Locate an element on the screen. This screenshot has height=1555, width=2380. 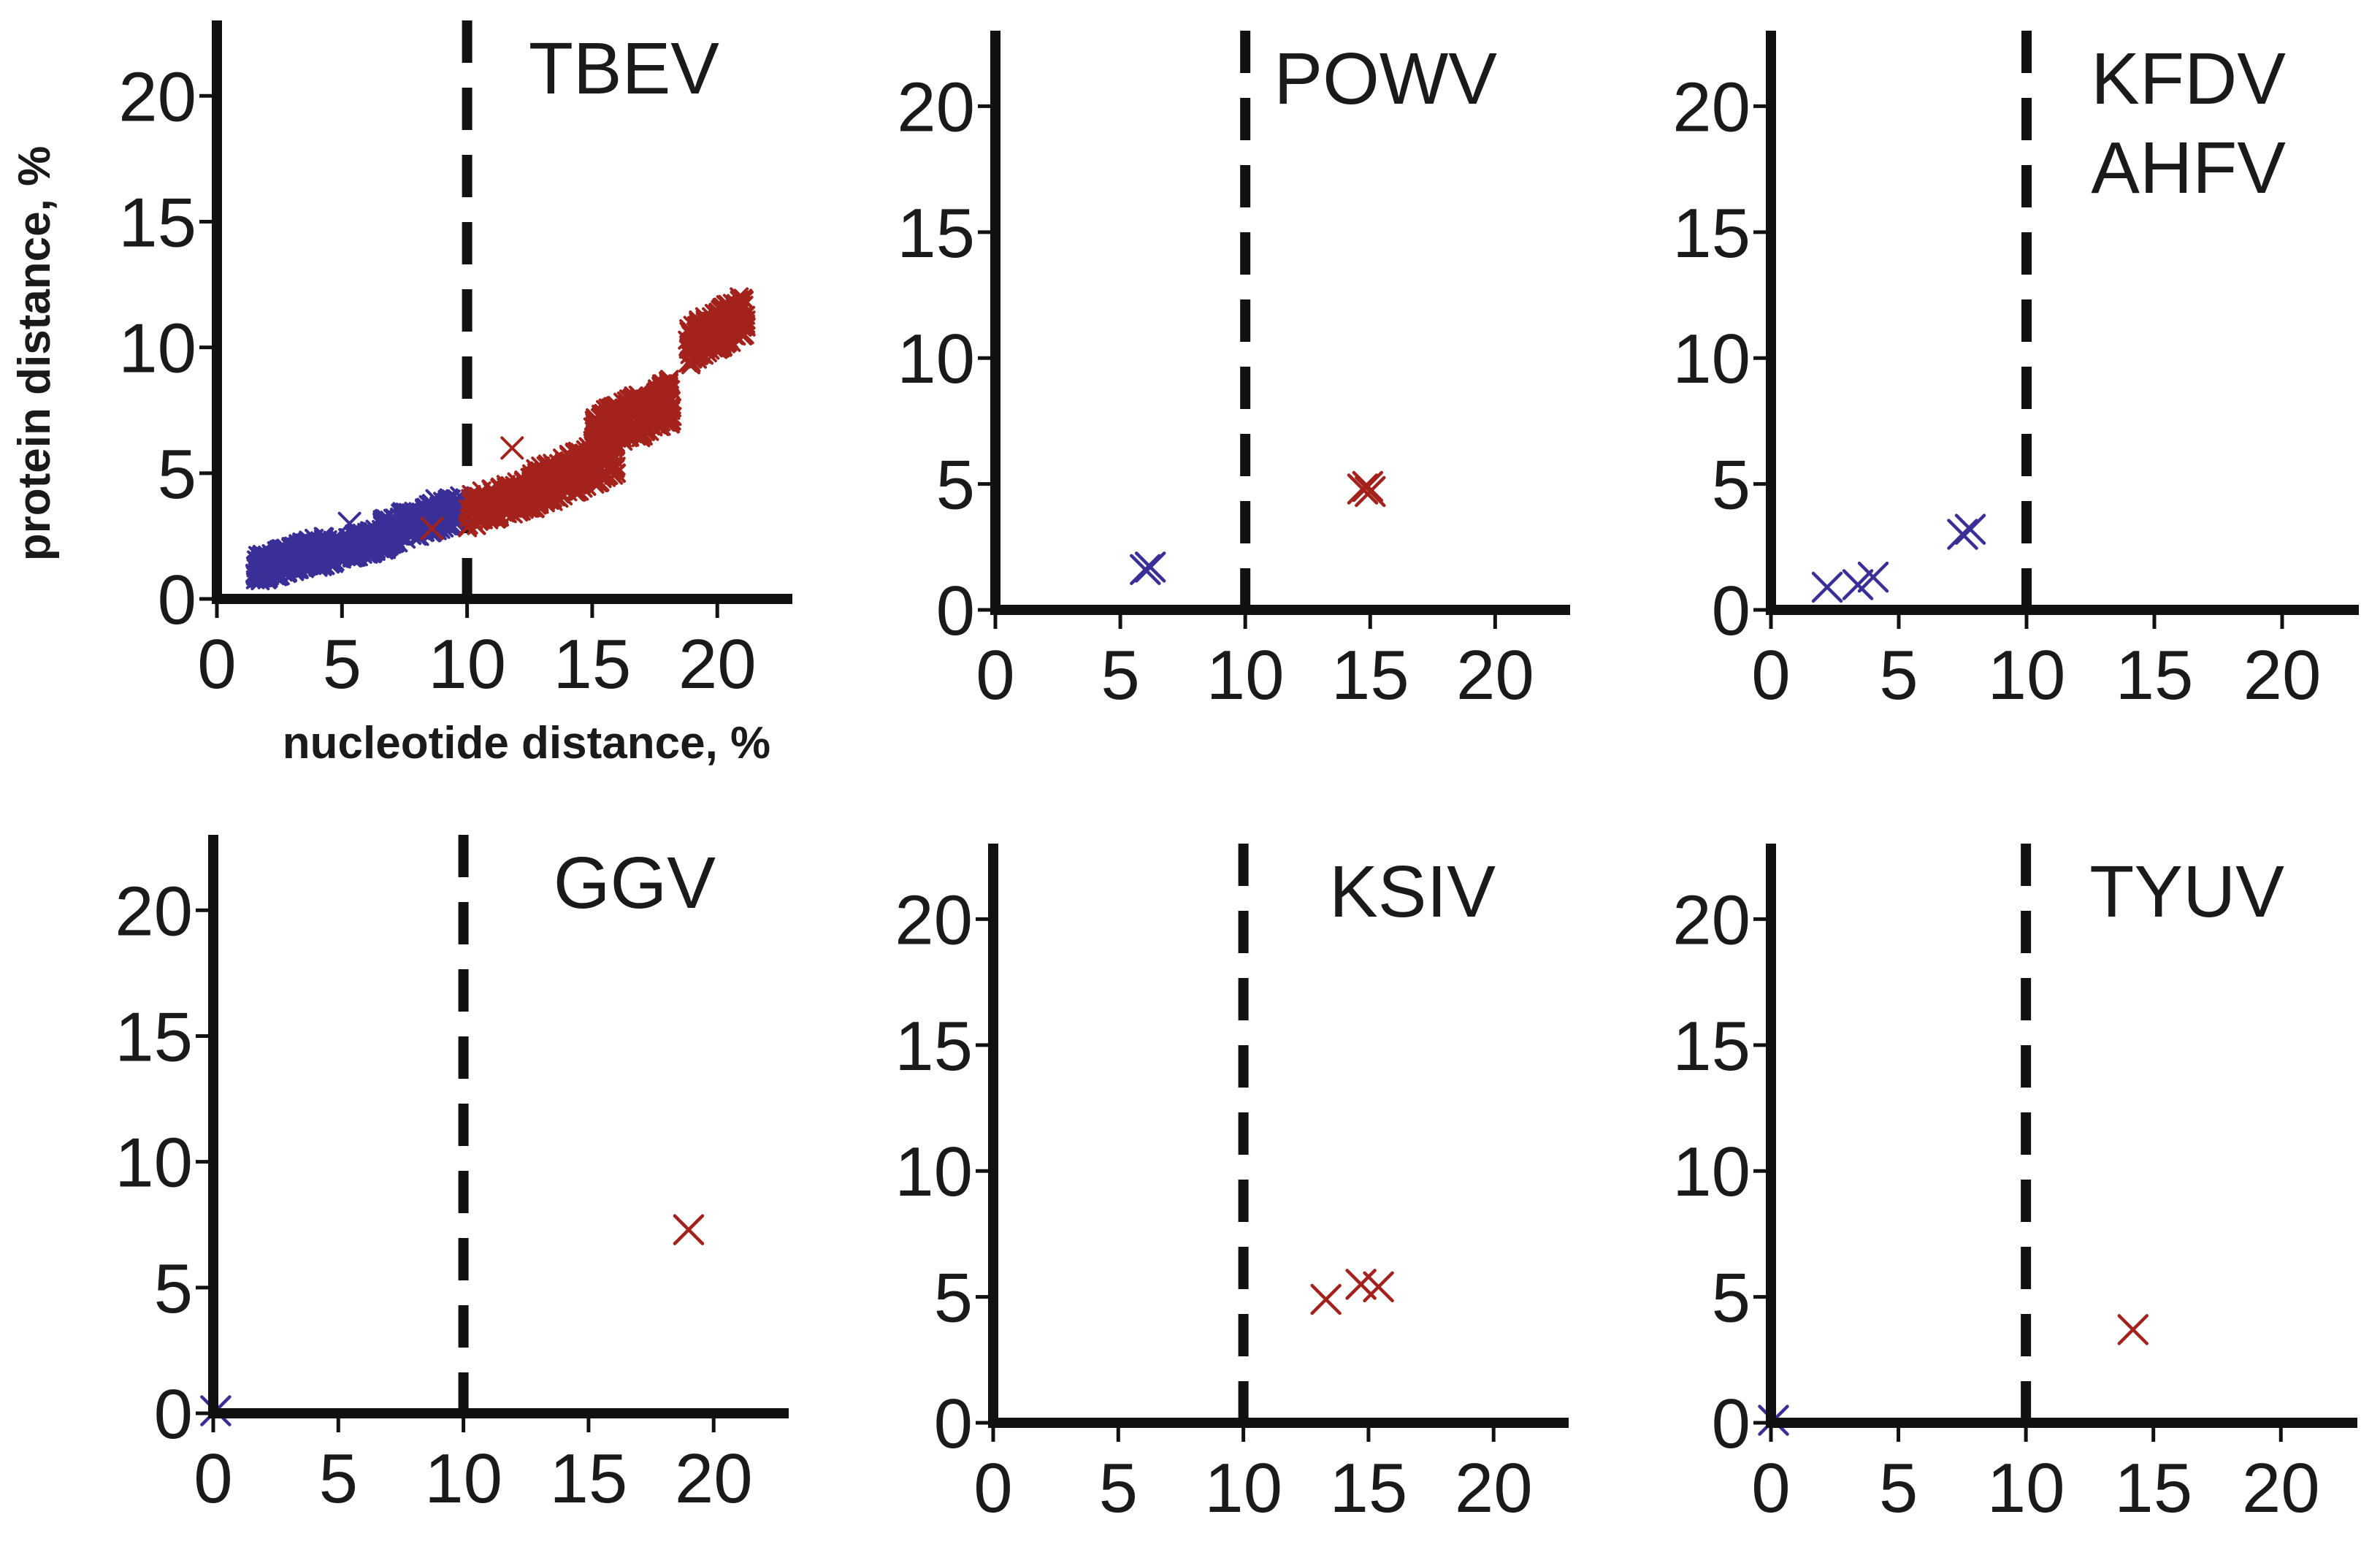
panel-title: KFDV is located at coordinates (2188, 79).